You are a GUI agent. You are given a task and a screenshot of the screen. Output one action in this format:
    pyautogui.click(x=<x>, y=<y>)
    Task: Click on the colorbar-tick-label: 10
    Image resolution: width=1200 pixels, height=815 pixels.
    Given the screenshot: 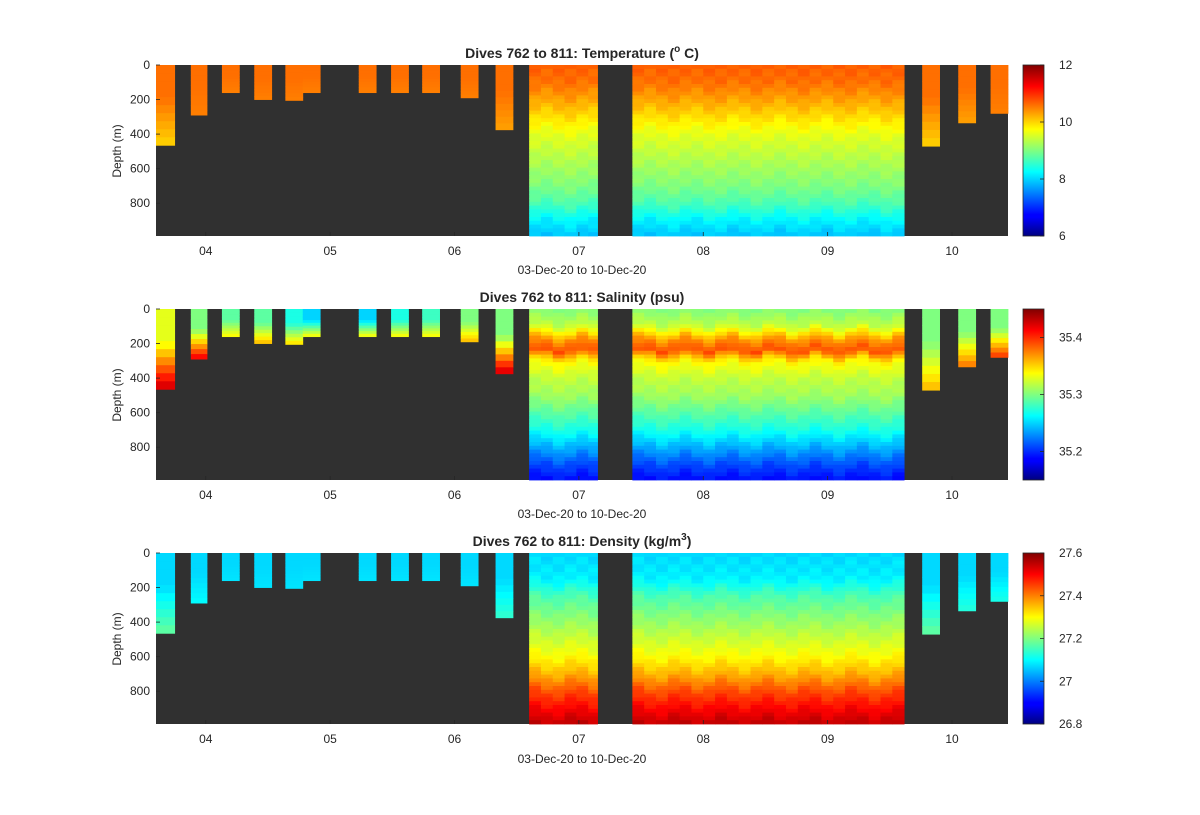 What is the action you would take?
    pyautogui.click(x=1066, y=122)
    